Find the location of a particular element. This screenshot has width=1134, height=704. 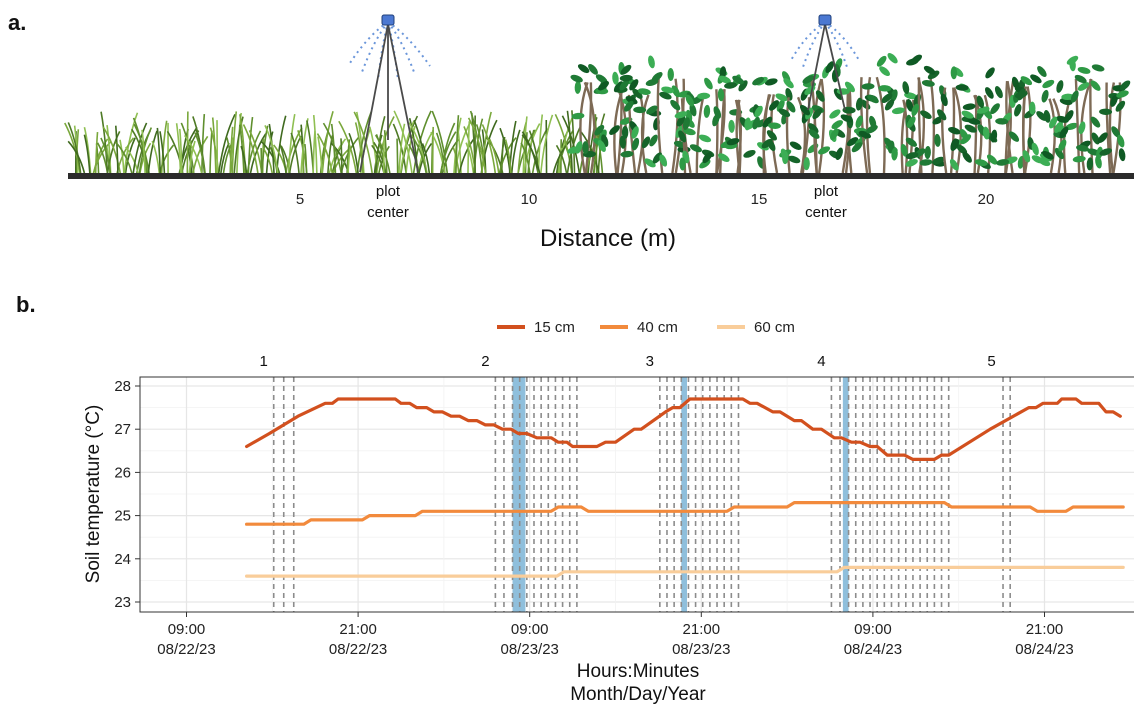

y-axis: 23 24 25 26 27 28 is located at coordinates (127, 494).